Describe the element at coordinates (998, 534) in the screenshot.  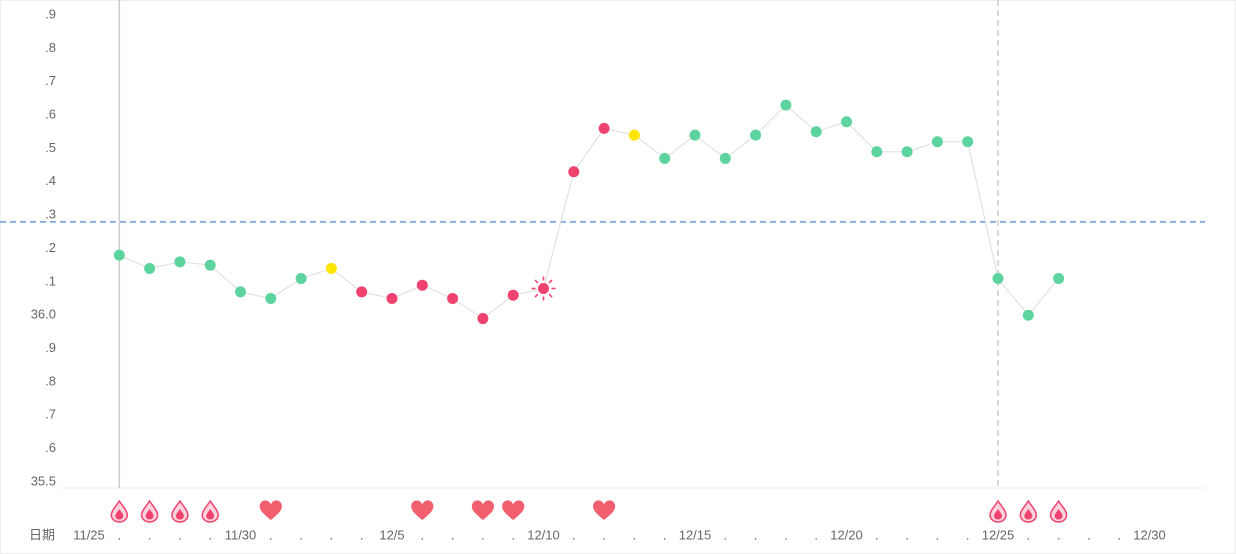
I see `x-tick-label: 12/25` at that location.